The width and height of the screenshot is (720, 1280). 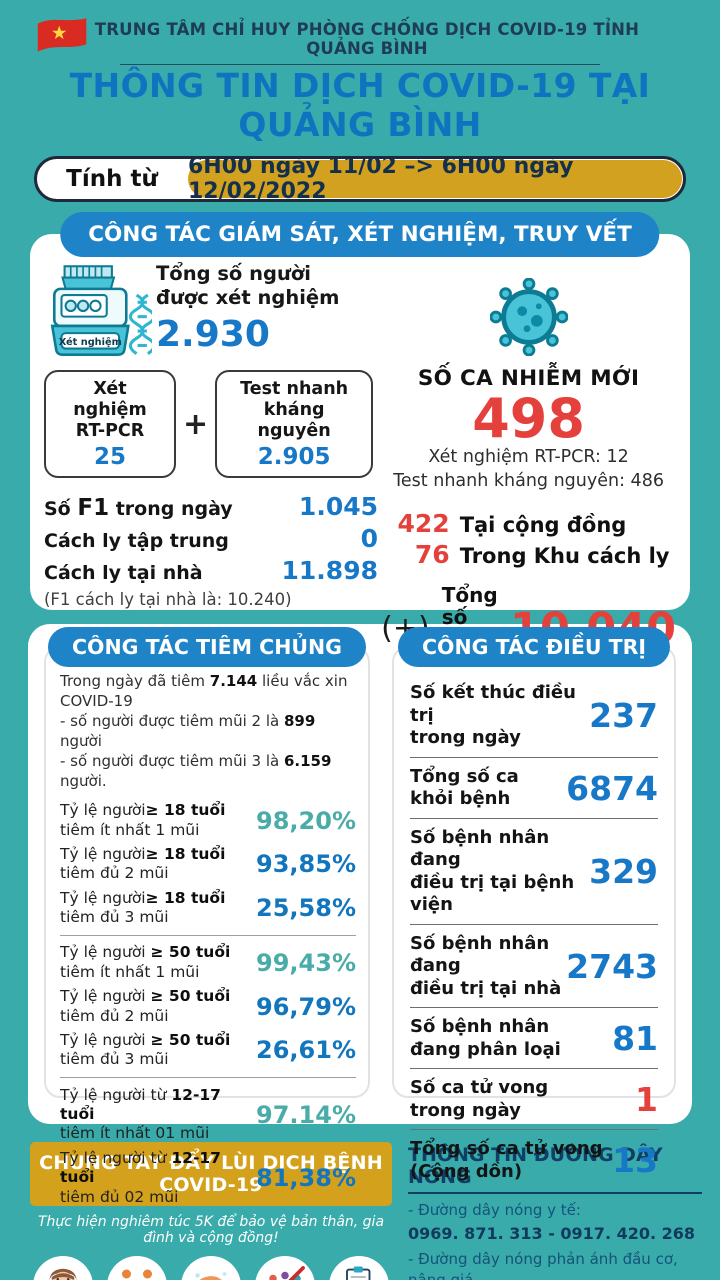 I want to click on pcr-box-label1: Xét nghiệm, so click(x=110, y=399).